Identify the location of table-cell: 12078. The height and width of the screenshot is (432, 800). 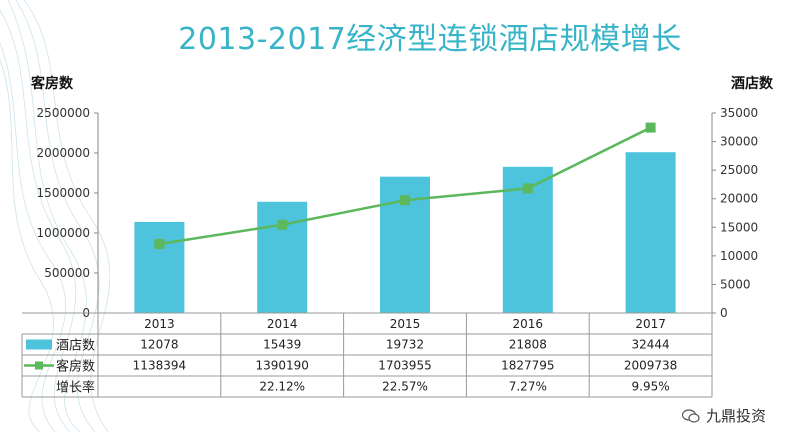
(159, 345).